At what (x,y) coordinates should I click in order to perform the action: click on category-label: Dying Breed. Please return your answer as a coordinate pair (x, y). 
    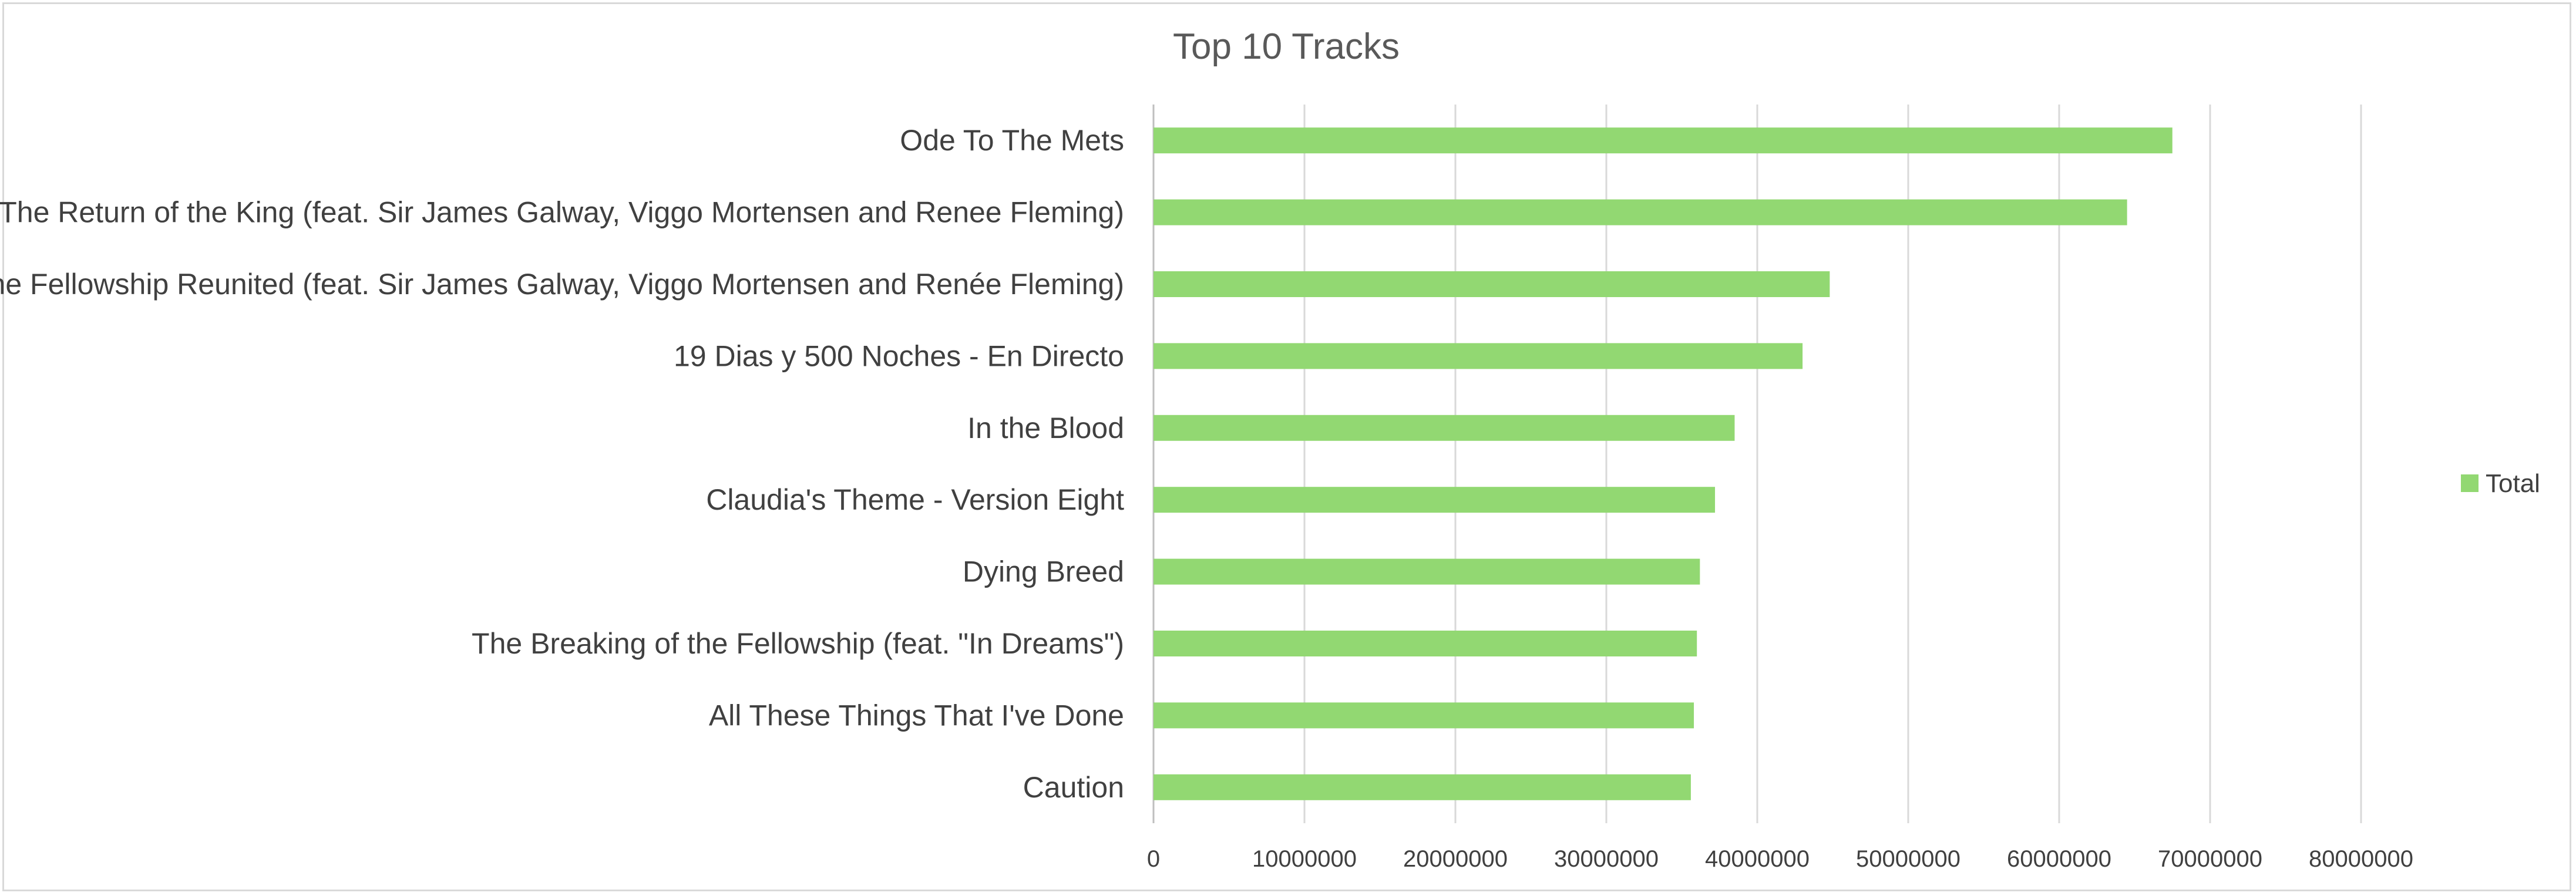
    Looking at the image, I should click on (1043, 571).